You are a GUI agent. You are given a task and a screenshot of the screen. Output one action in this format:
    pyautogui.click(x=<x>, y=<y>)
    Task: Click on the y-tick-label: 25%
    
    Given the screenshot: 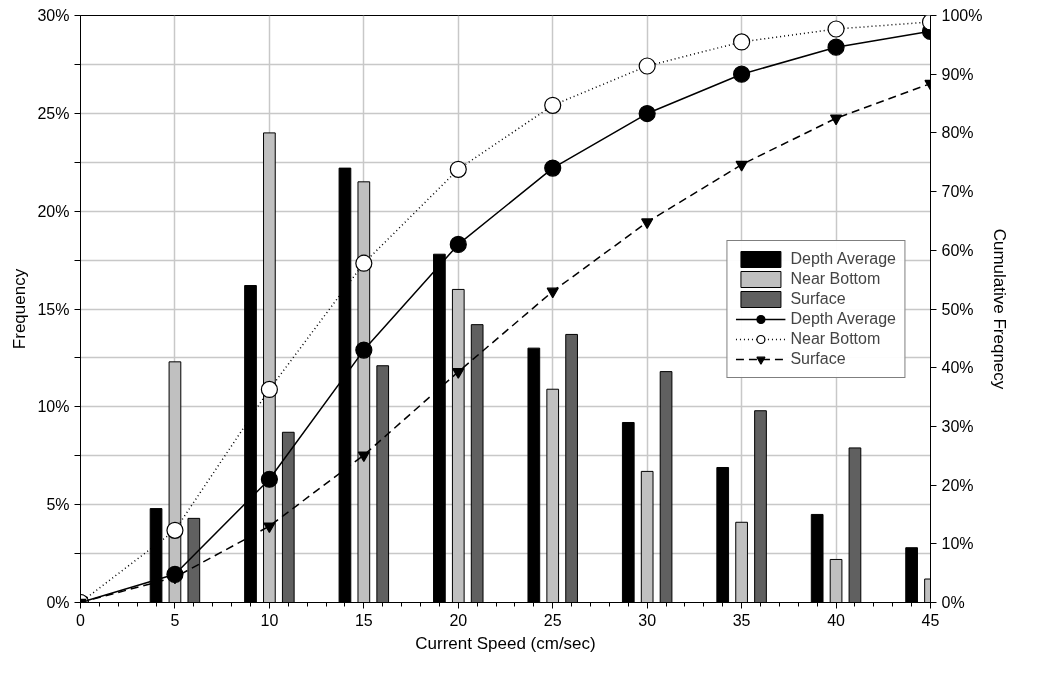 What is the action you would take?
    pyautogui.click(x=53, y=113)
    